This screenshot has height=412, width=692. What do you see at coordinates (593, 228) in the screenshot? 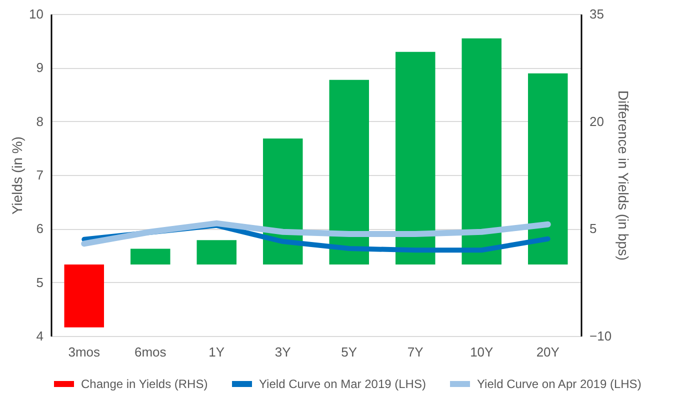
I see `y2-tick-label: 5` at bounding box center [593, 228].